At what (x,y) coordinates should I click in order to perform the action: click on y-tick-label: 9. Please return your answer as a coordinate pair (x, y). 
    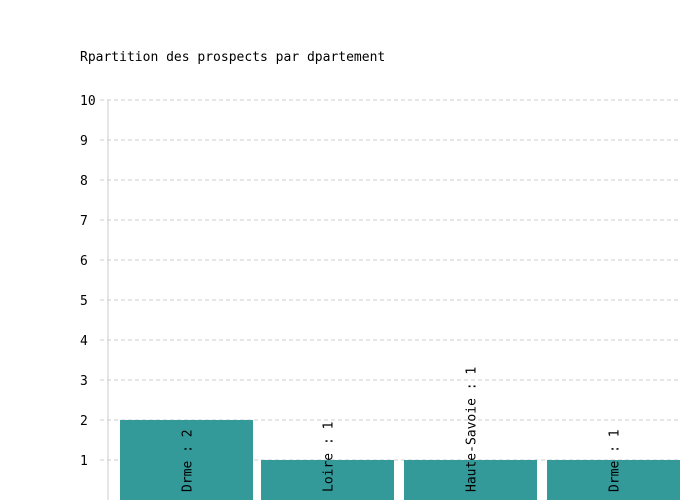
    Looking at the image, I should click on (84, 141).